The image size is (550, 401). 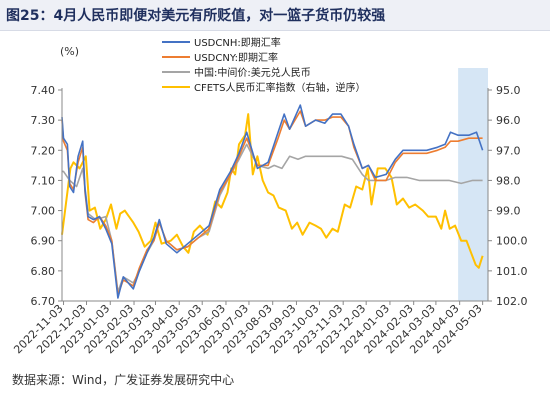 I want to click on left-tick-label: 6.80, so click(x=43, y=271).